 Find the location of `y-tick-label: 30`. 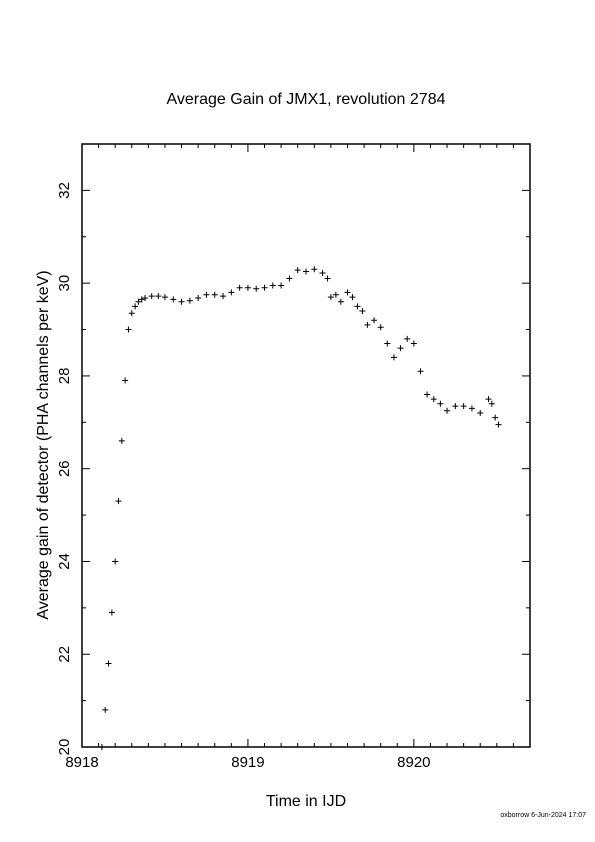

y-tick-label: 30 is located at coordinates (64, 283).